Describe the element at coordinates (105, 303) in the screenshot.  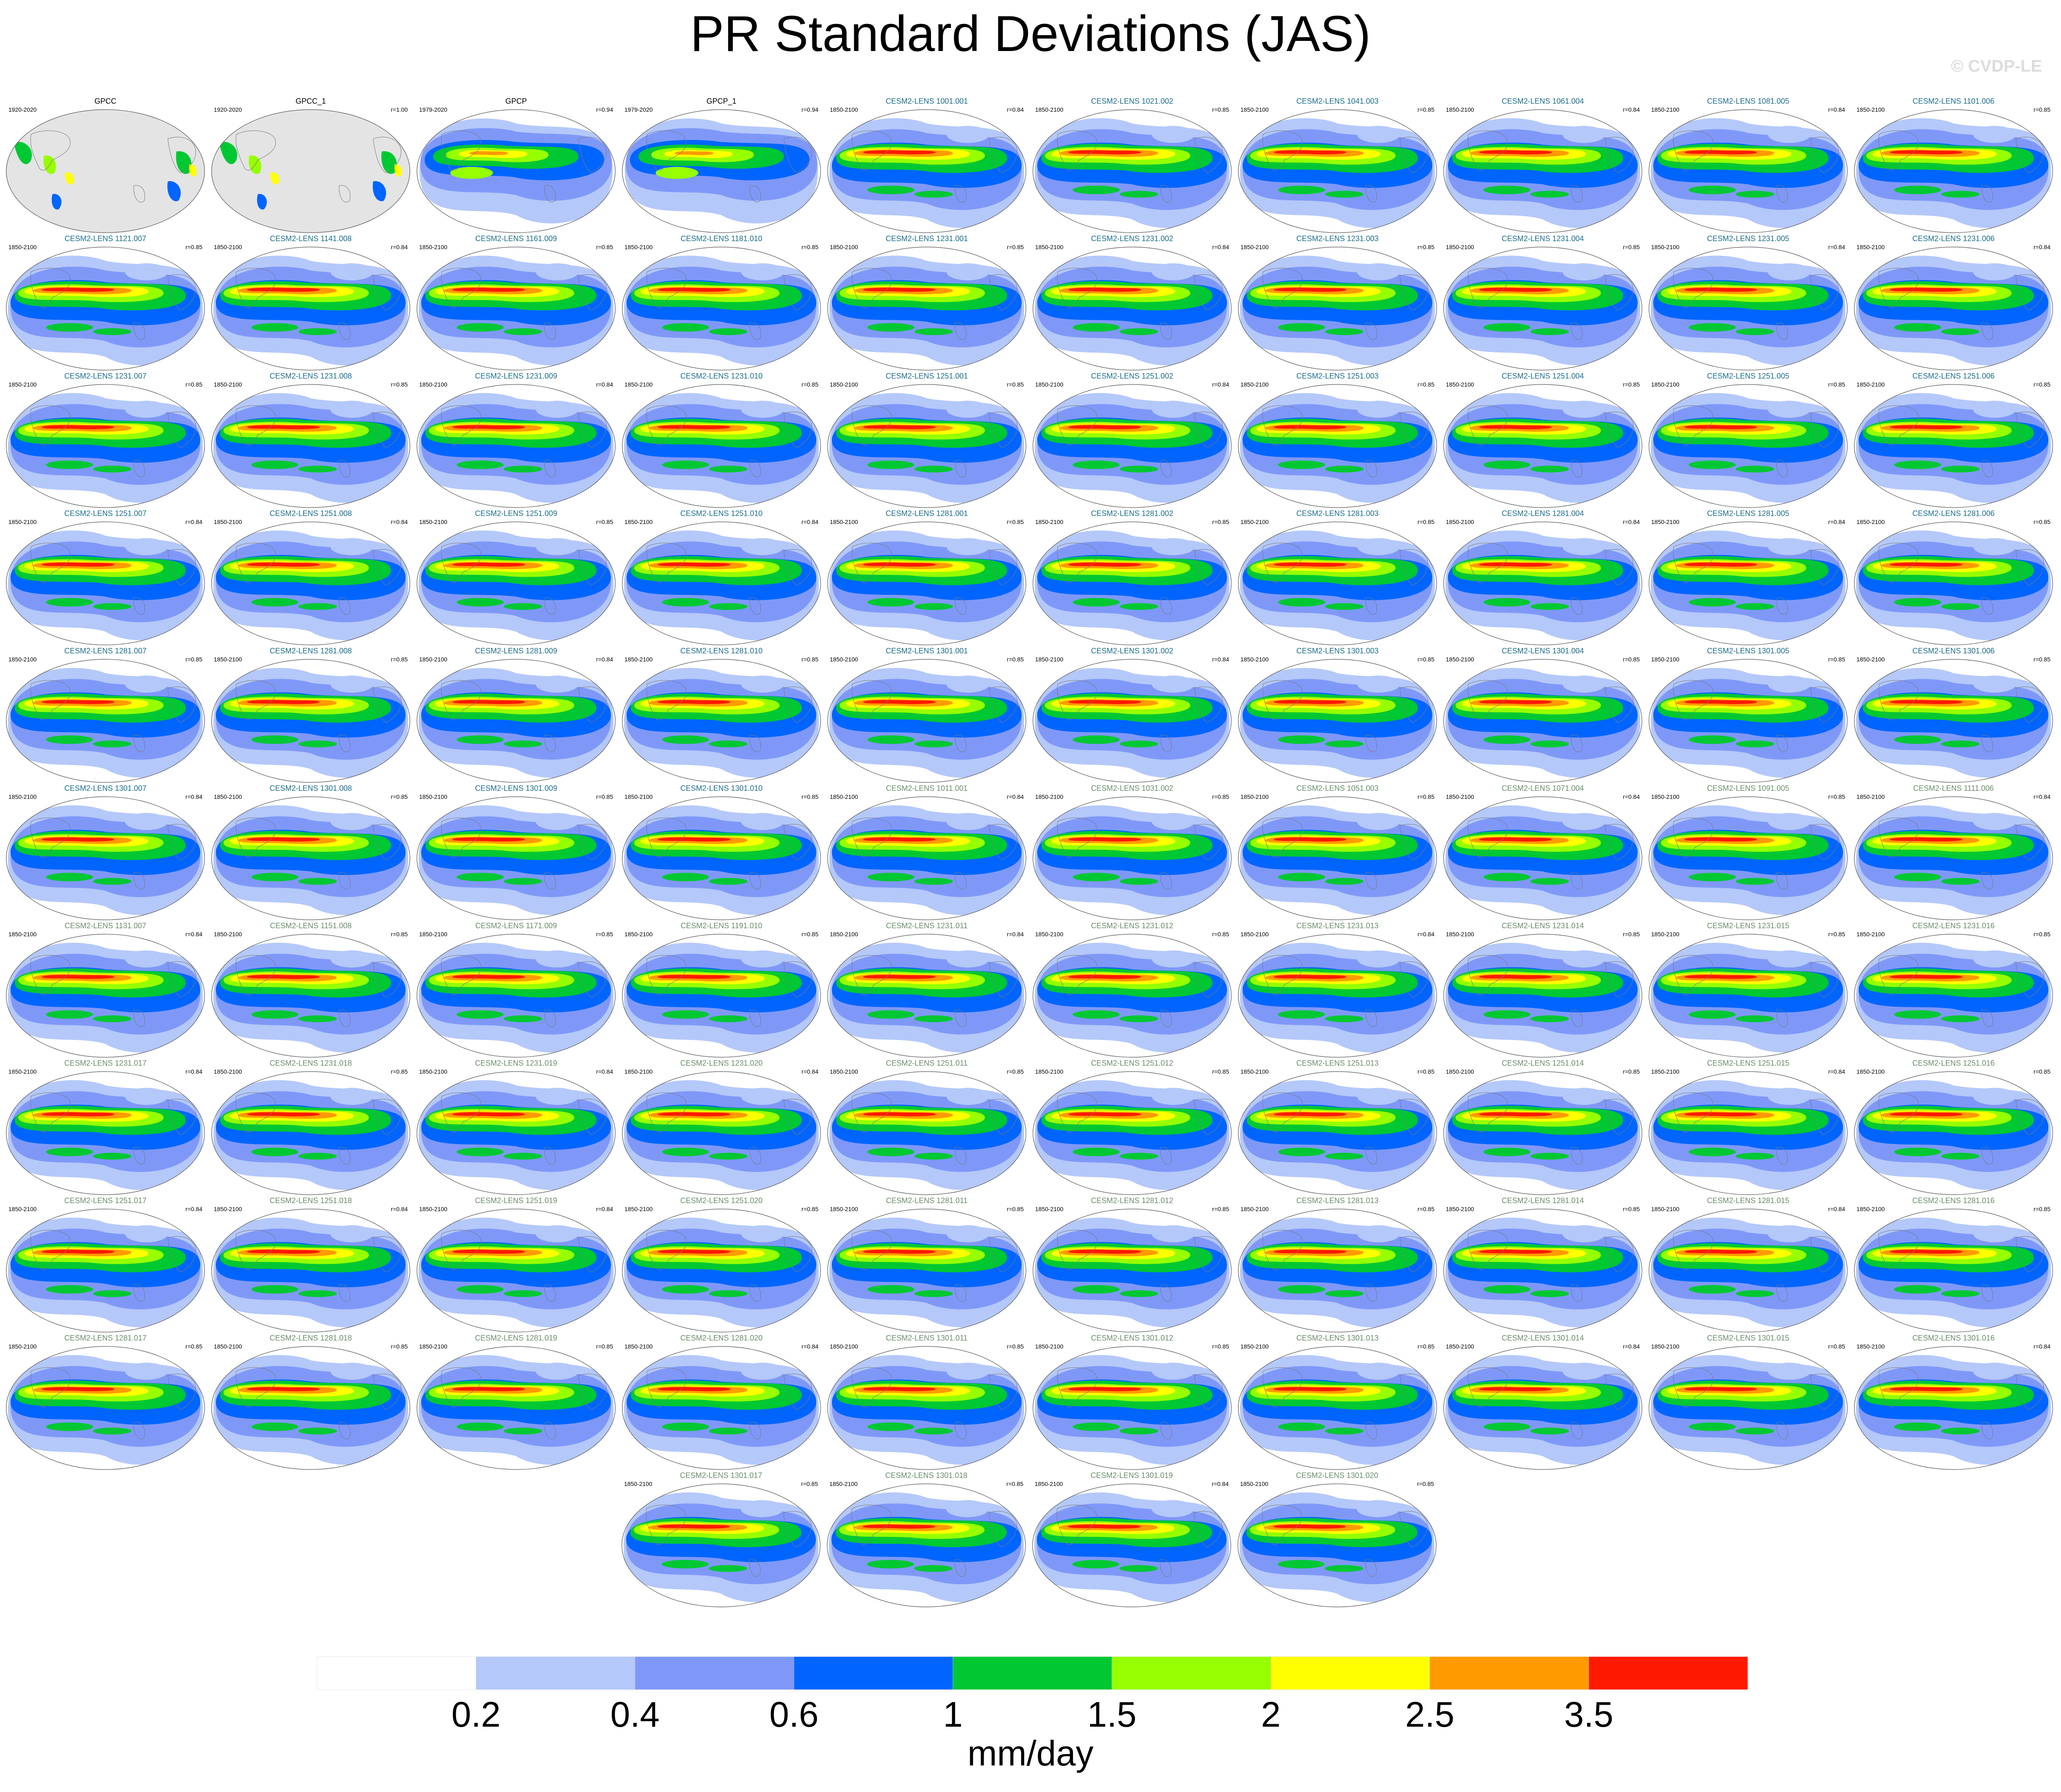
I see `map-panel: CESM2-LENS 1121.007 1850-2100 r=0.85` at that location.